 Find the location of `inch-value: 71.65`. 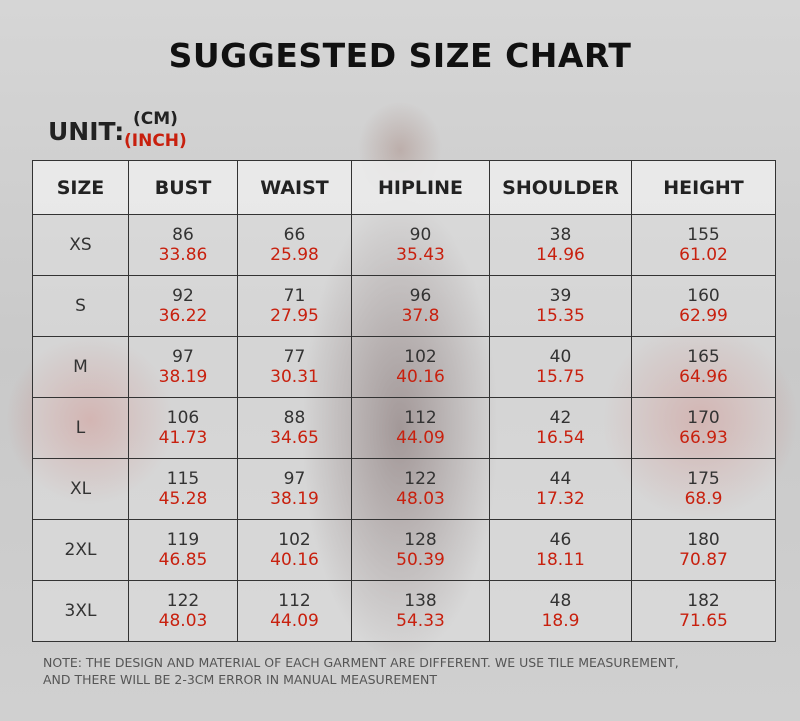

inch-value: 71.65 is located at coordinates (703, 621).